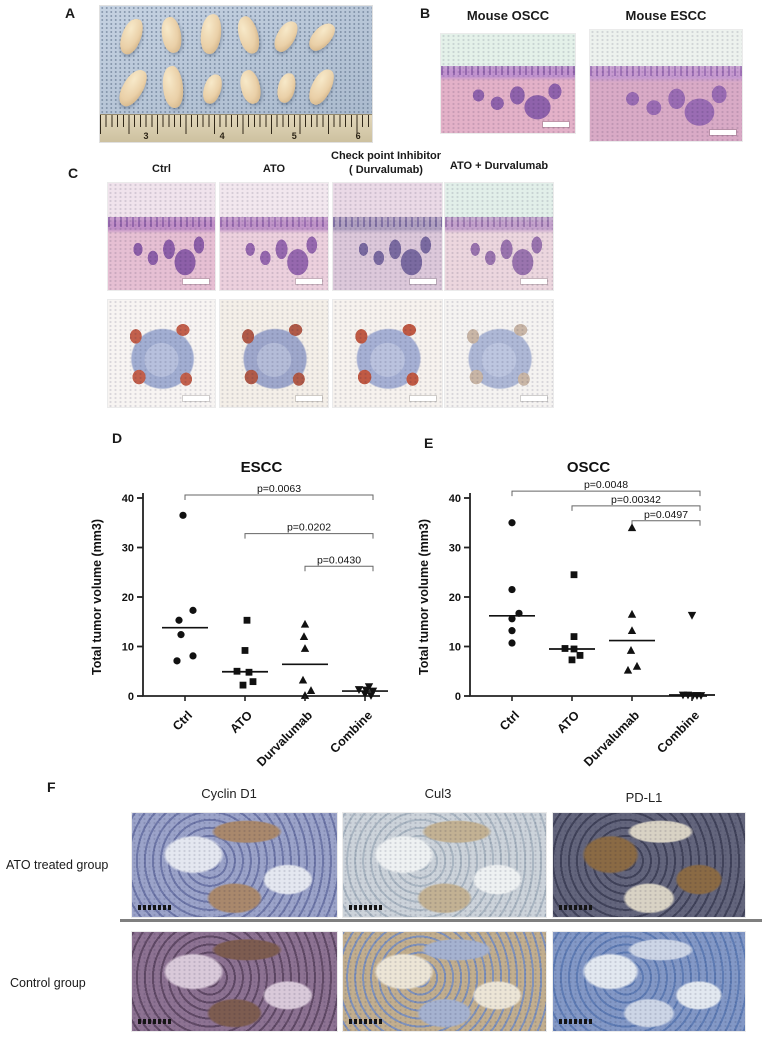  I want to click on svg-text: p=0.00342, so click(636, 500).